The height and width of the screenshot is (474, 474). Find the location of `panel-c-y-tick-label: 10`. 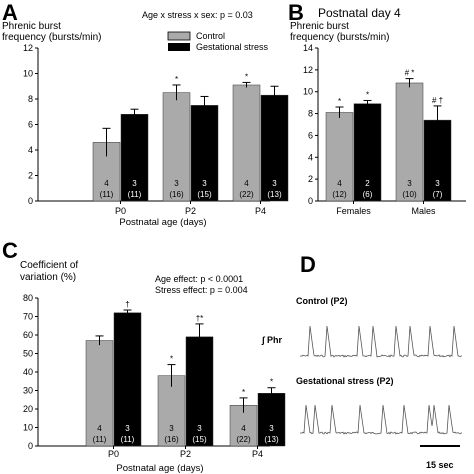

panel-c-y-tick-label: 10 is located at coordinates (28, 428).